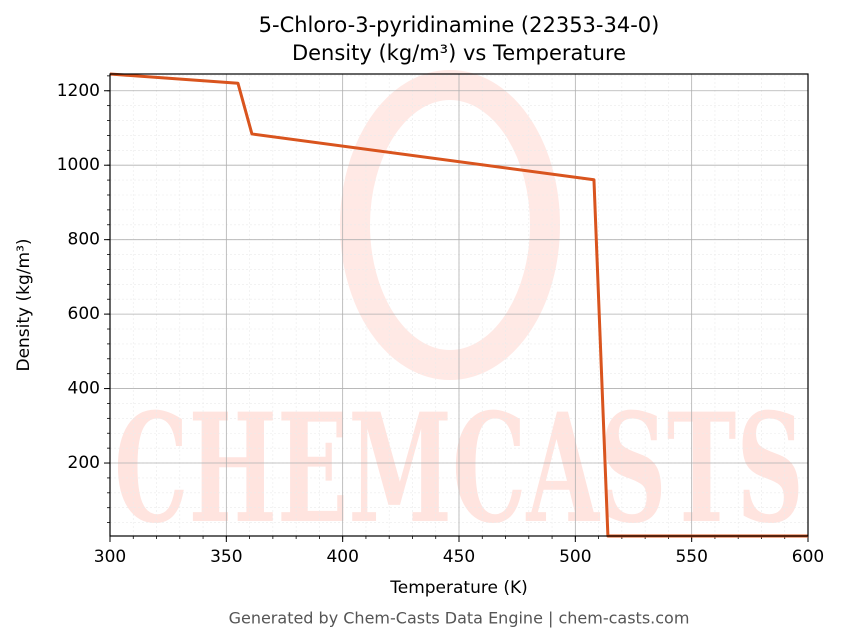  What do you see at coordinates (691, 557) in the screenshot?
I see `x-tick-label: 550` at bounding box center [691, 557].